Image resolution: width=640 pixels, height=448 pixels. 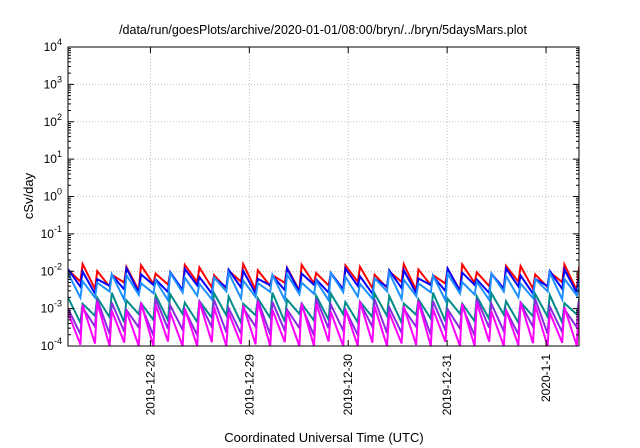 I want to click on x-tick-label: 2019-12-30, so click(x=348, y=385).